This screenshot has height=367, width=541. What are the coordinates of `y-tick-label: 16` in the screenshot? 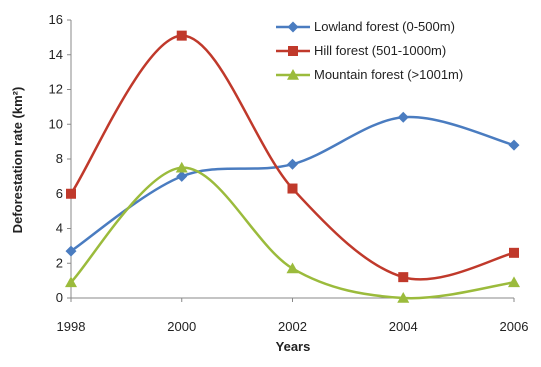 It's located at (56, 19).